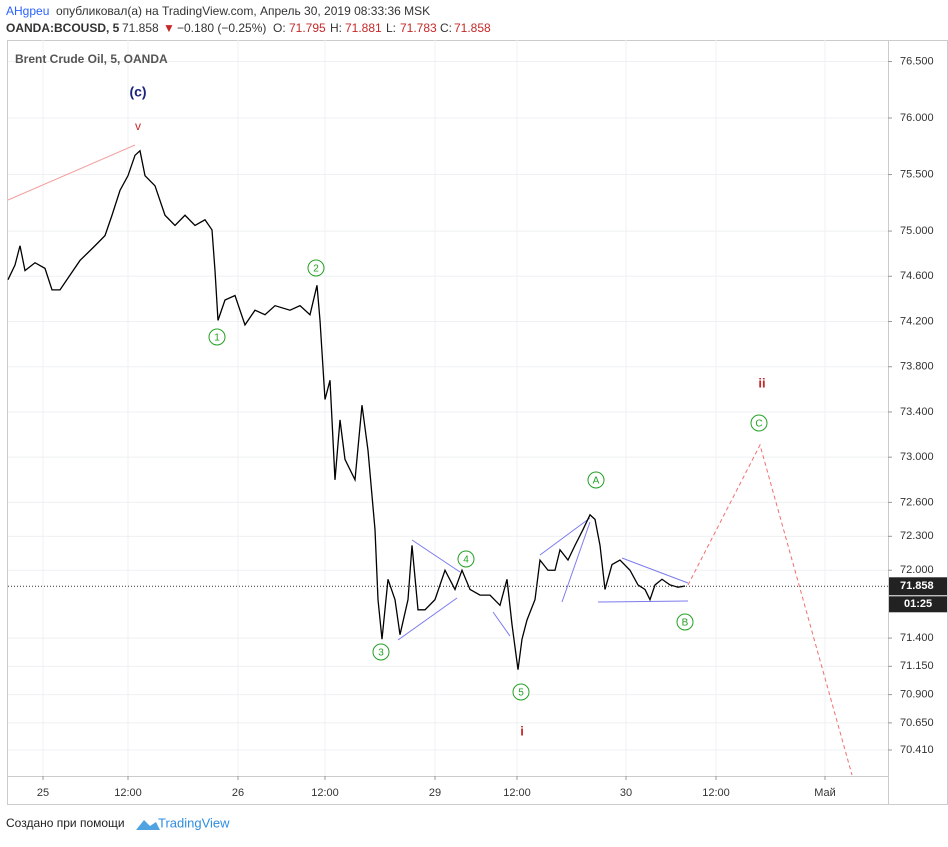 The image size is (948, 847). Describe the element at coordinates (279, 28) in the screenshot. I see `o-label: O:` at that location.